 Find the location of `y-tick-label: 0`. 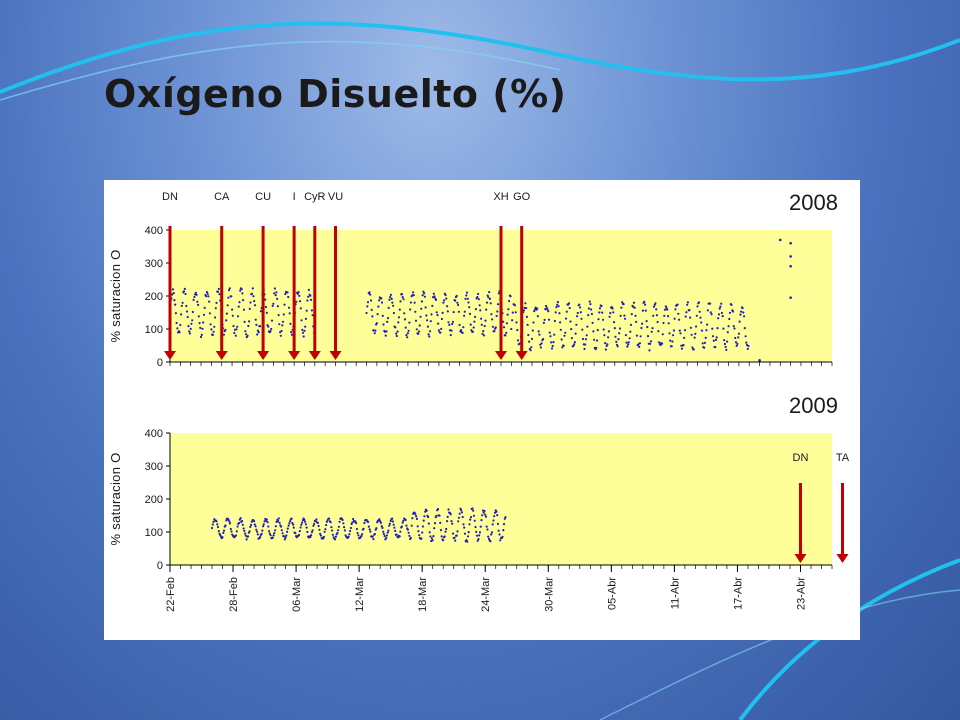

y-tick-label: 0 is located at coordinates (160, 566).